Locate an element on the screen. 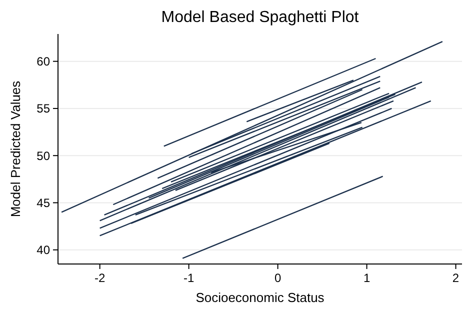  y-tick-label: 55 is located at coordinates (43, 109).